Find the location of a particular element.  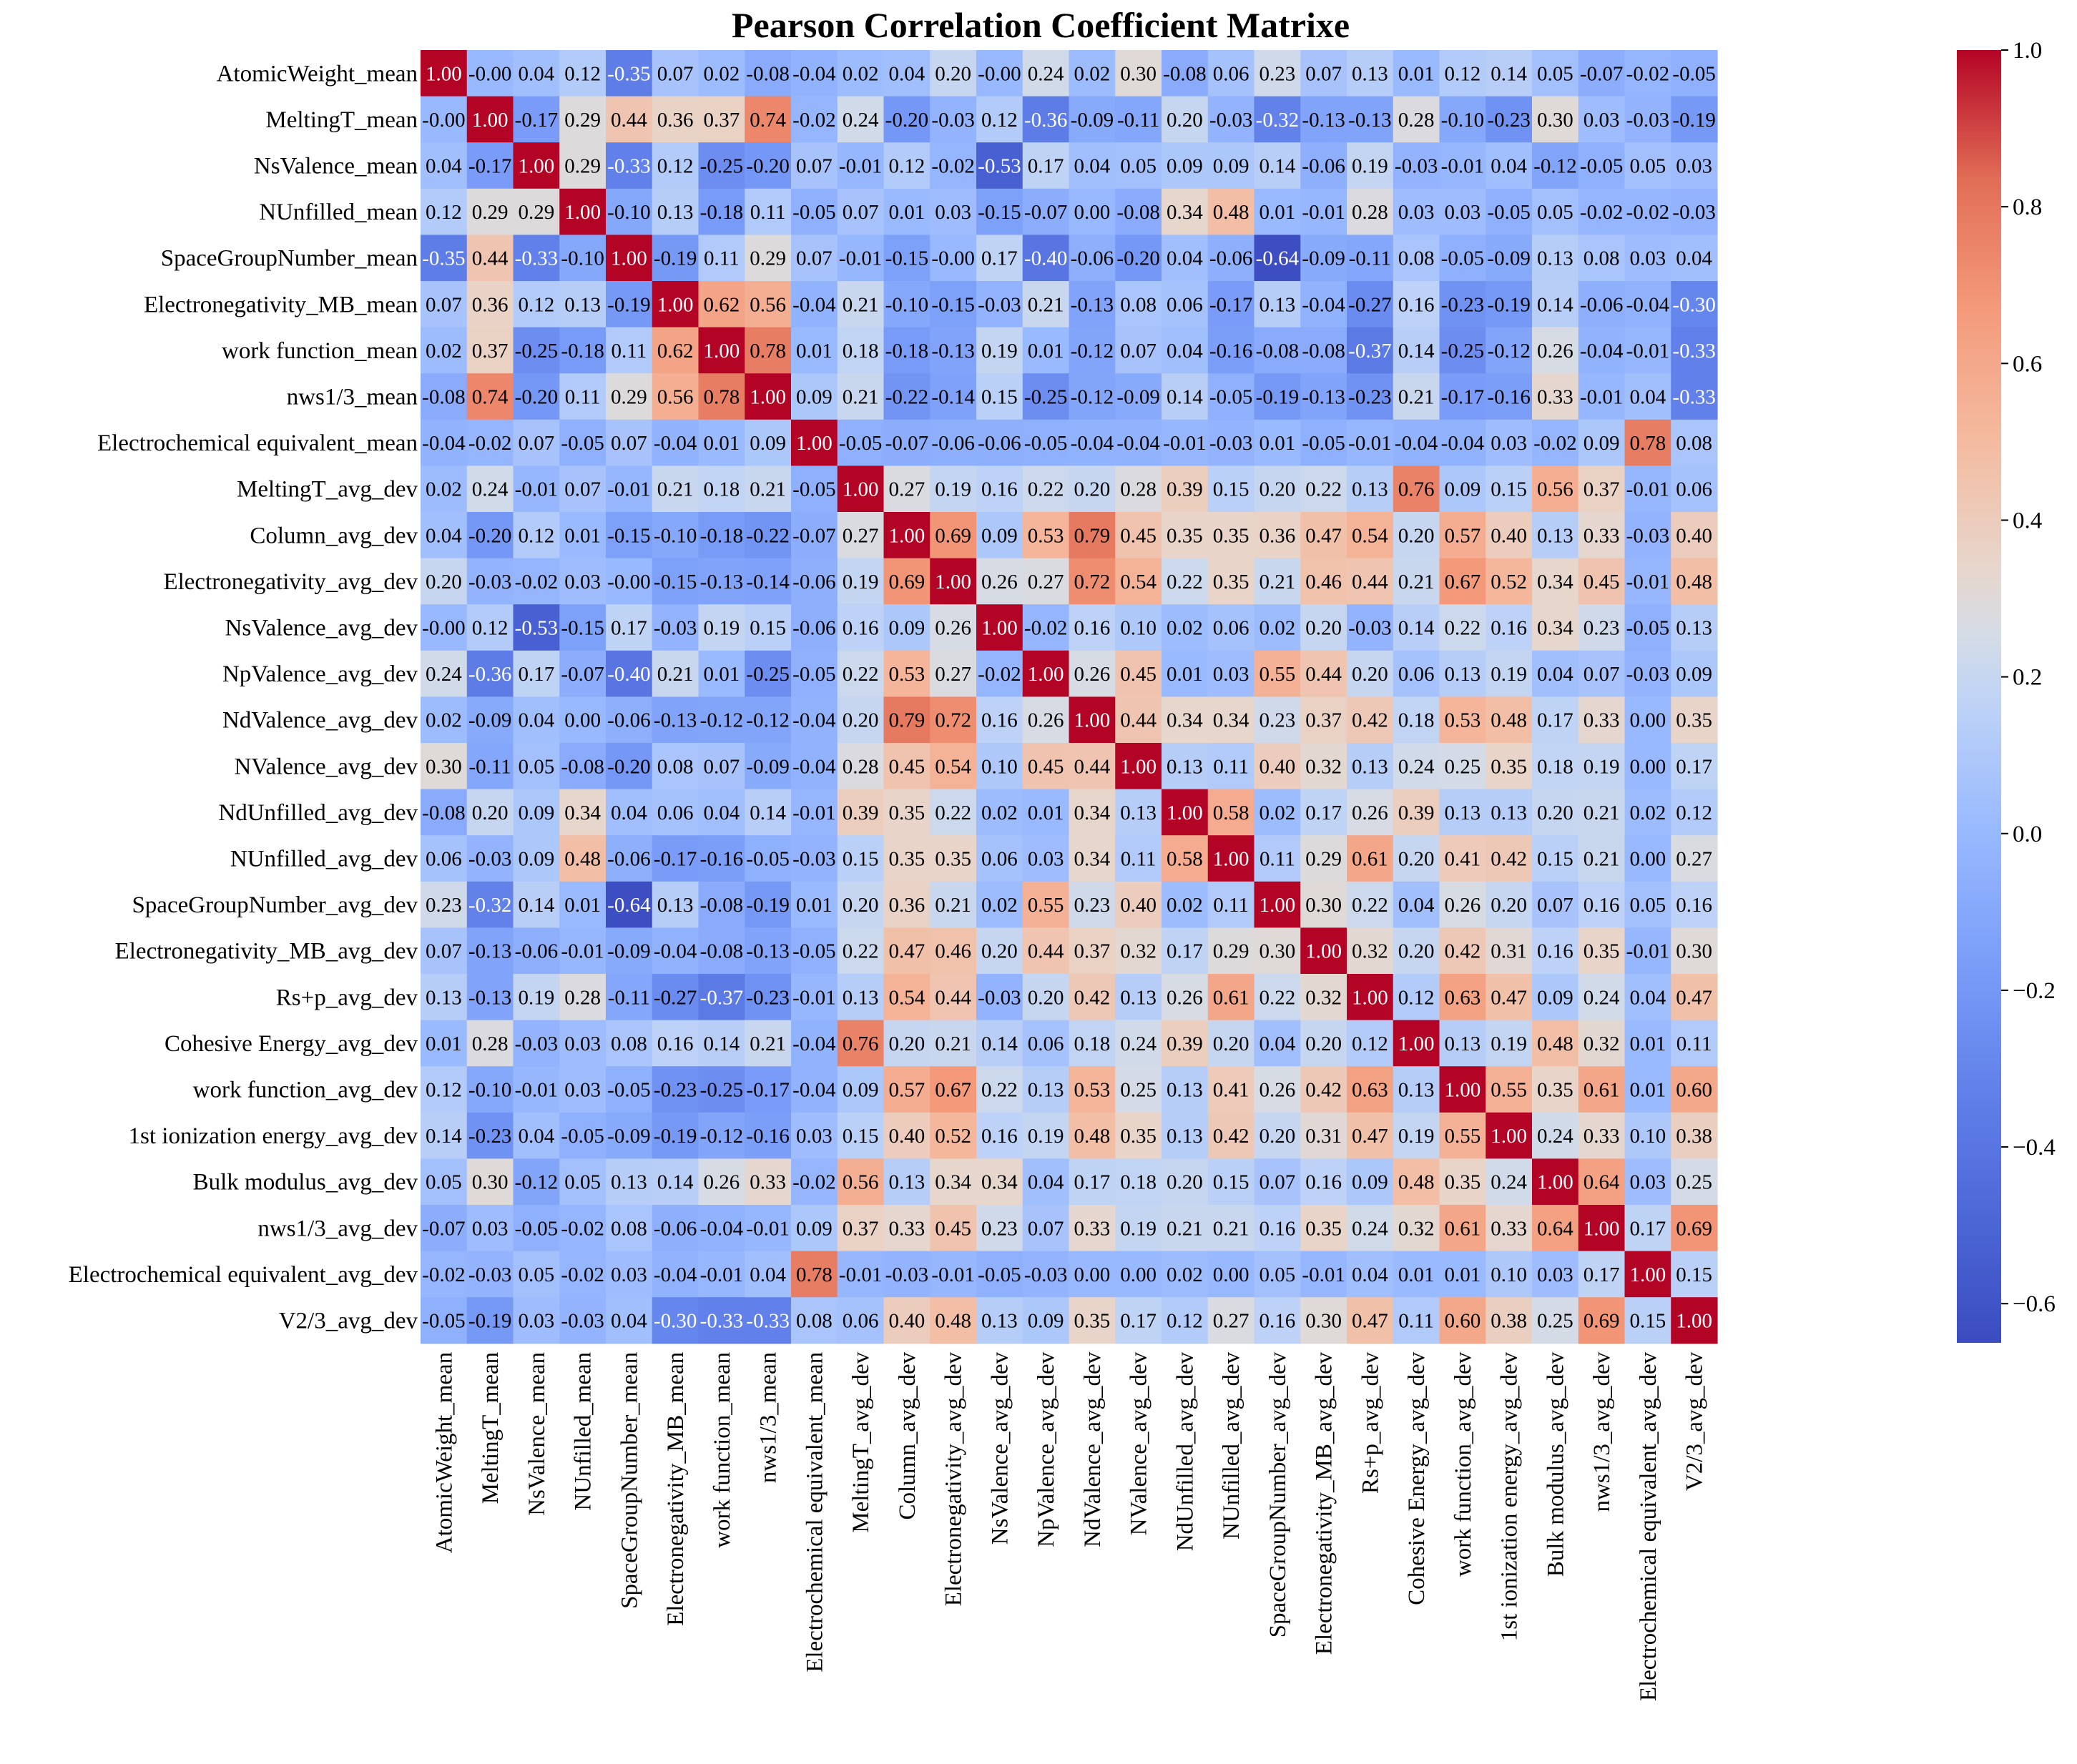

heatmap-cell-value: 0.04 is located at coordinates (1185, 258).